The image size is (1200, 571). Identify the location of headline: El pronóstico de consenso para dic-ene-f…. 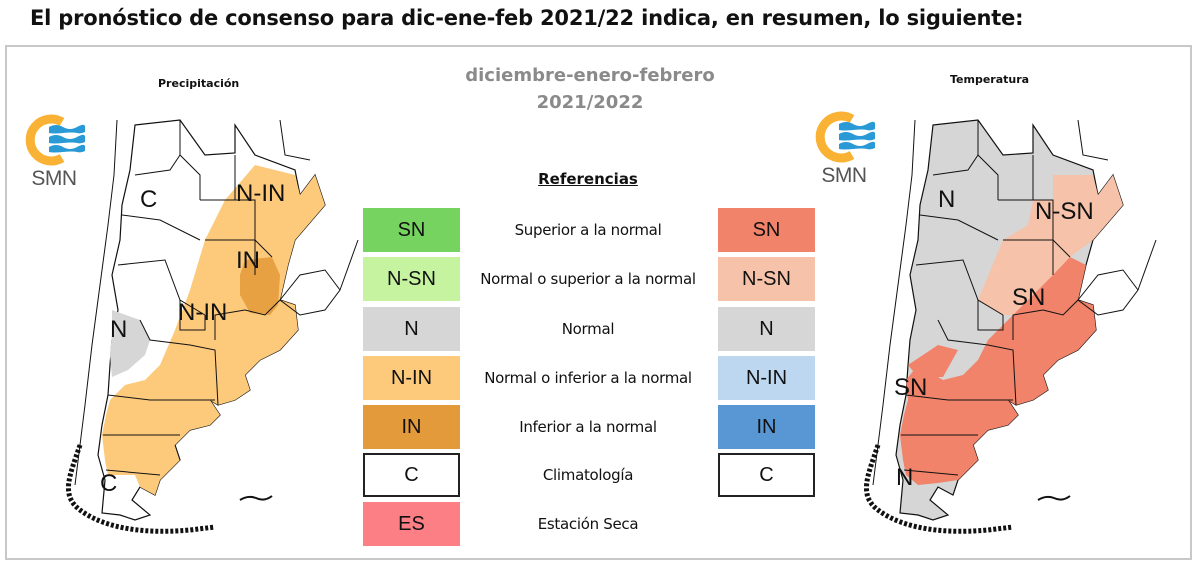
(527, 18).